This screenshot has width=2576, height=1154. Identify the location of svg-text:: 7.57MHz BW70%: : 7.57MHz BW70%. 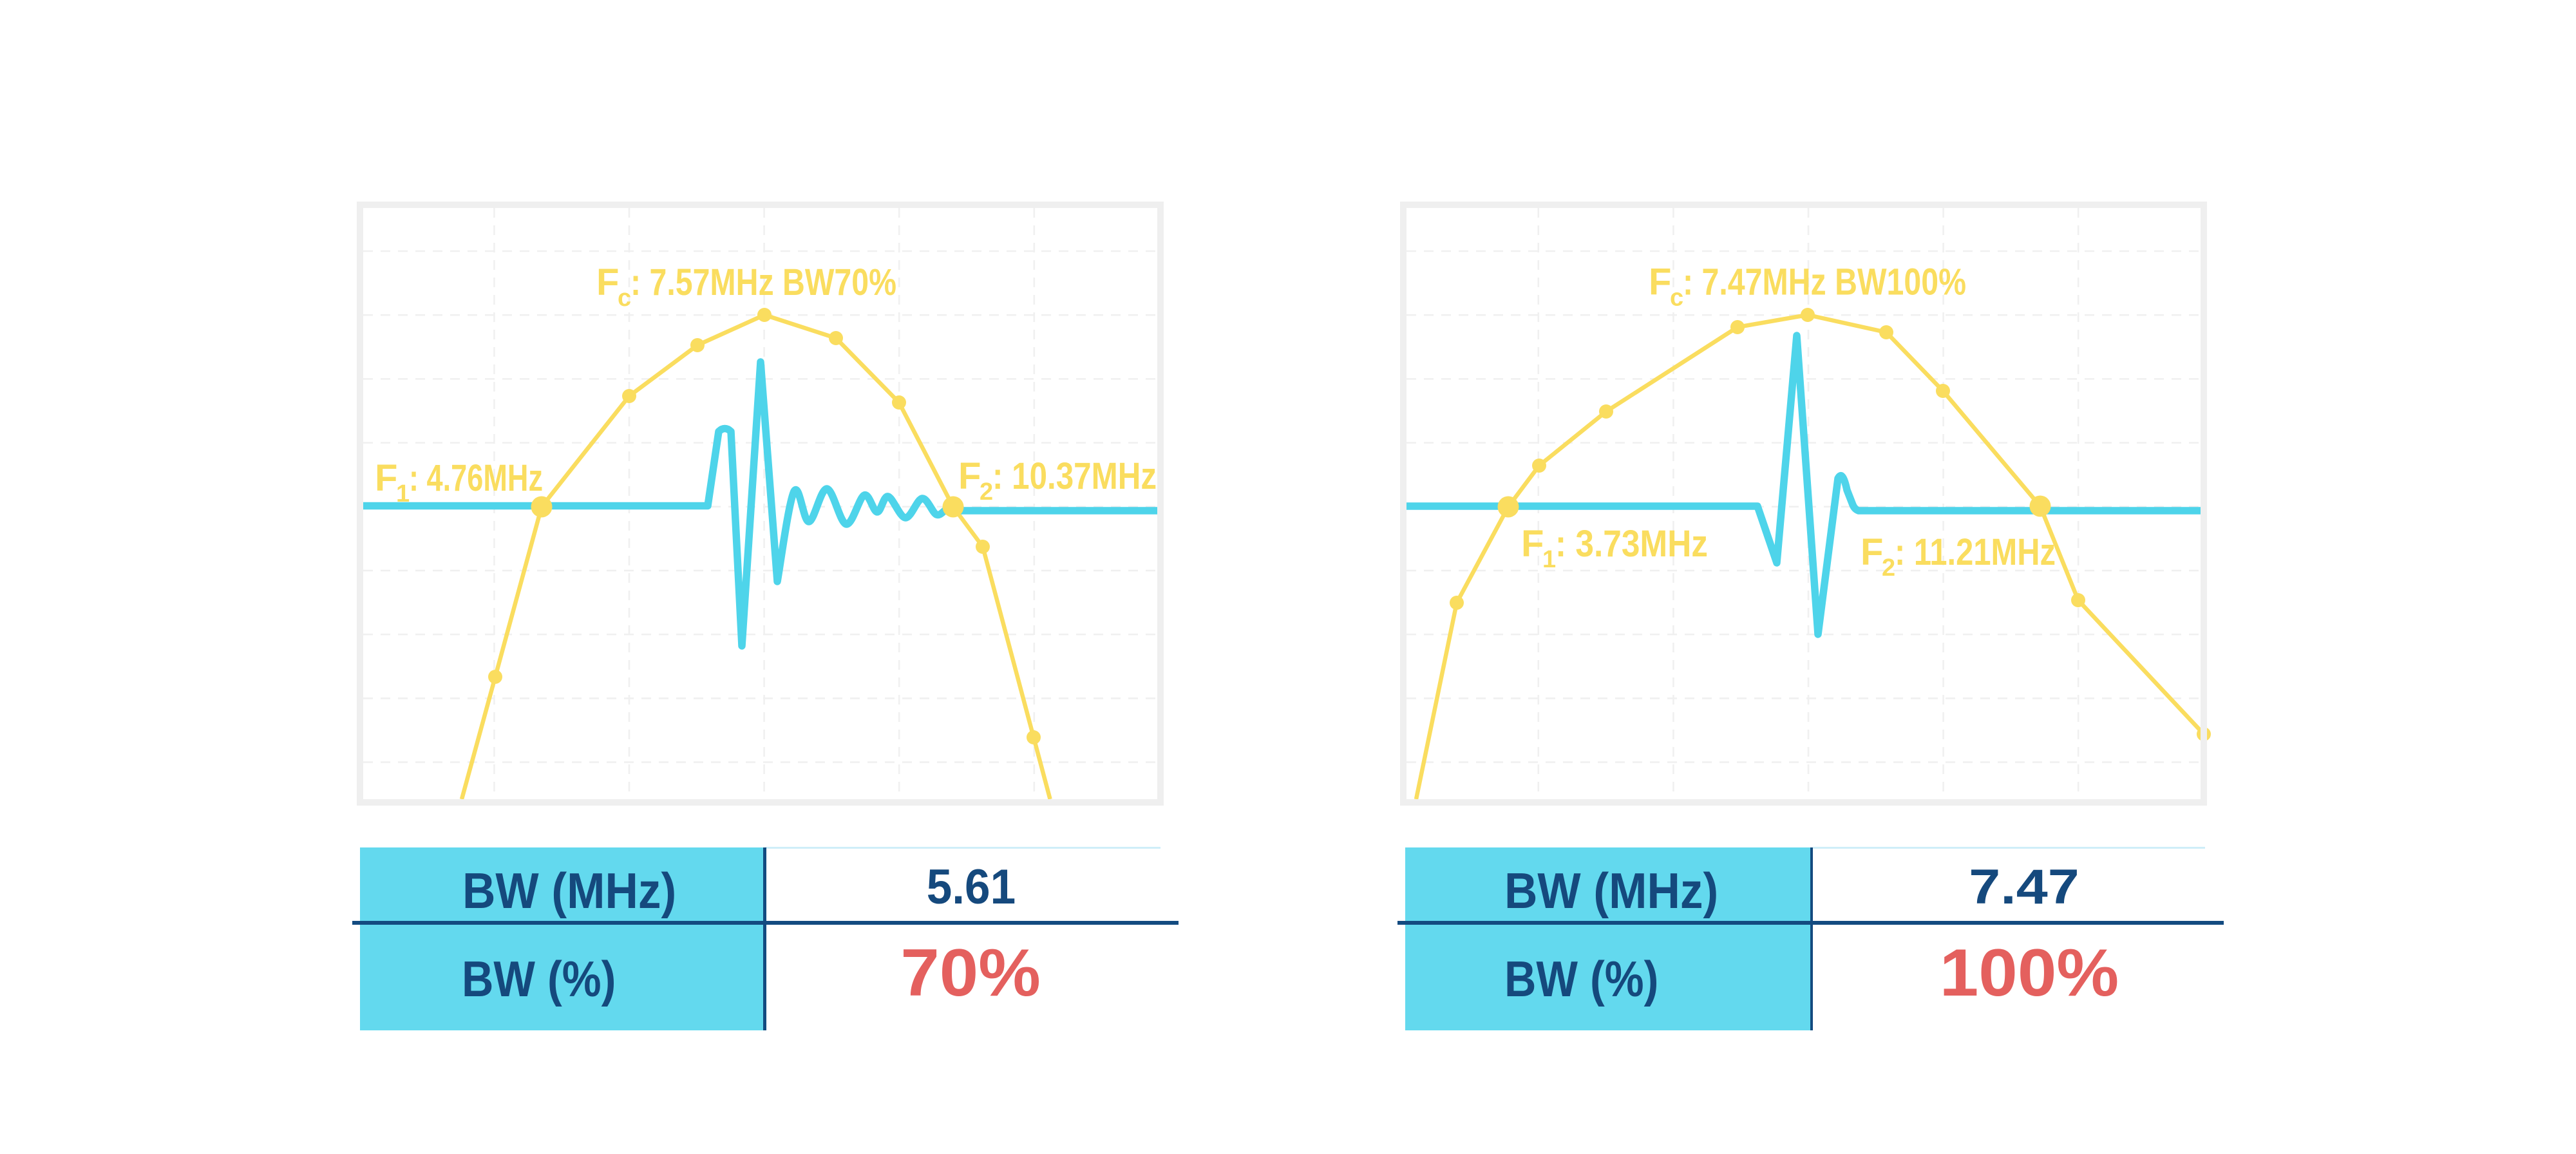
(763, 282).